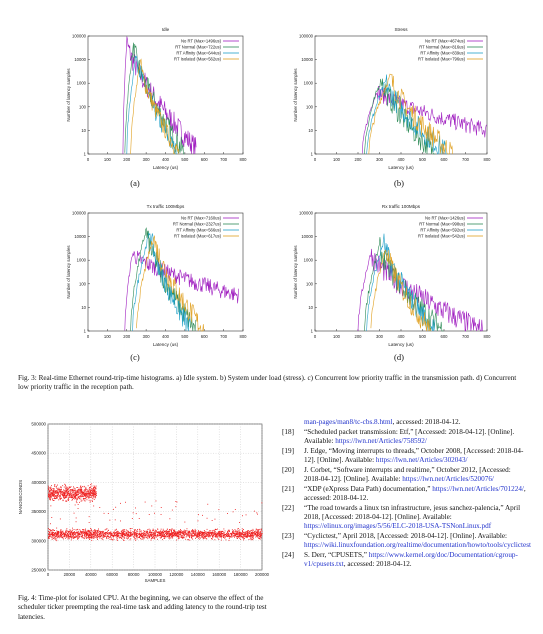  What do you see at coordinates (348, 422) in the screenshot?
I see `reference-link: man-pages/man8/tc-cbs.8.html` at bounding box center [348, 422].